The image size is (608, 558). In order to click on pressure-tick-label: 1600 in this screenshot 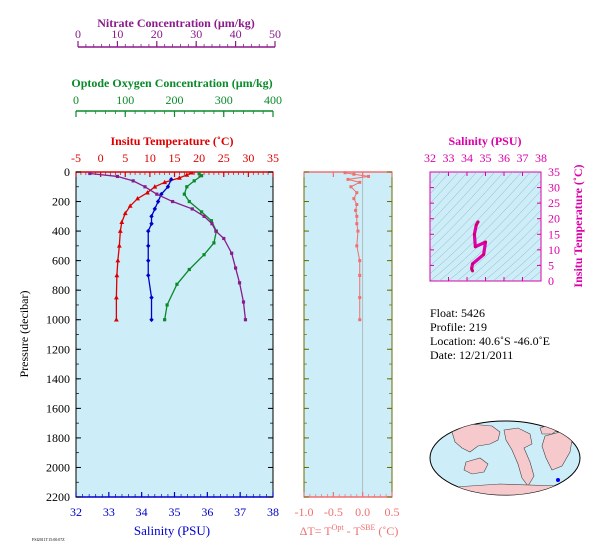, I will do `click(58, 408)`.